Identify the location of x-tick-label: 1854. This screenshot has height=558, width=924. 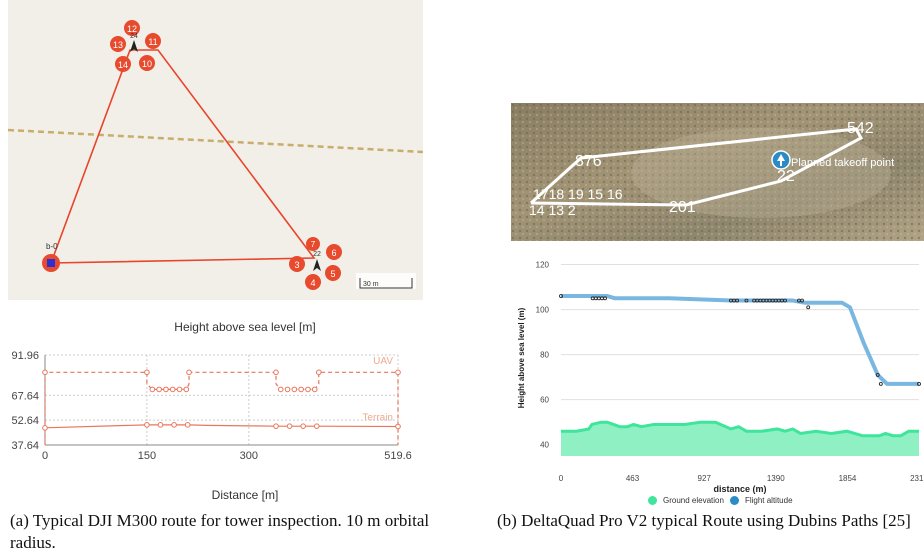
(848, 478).